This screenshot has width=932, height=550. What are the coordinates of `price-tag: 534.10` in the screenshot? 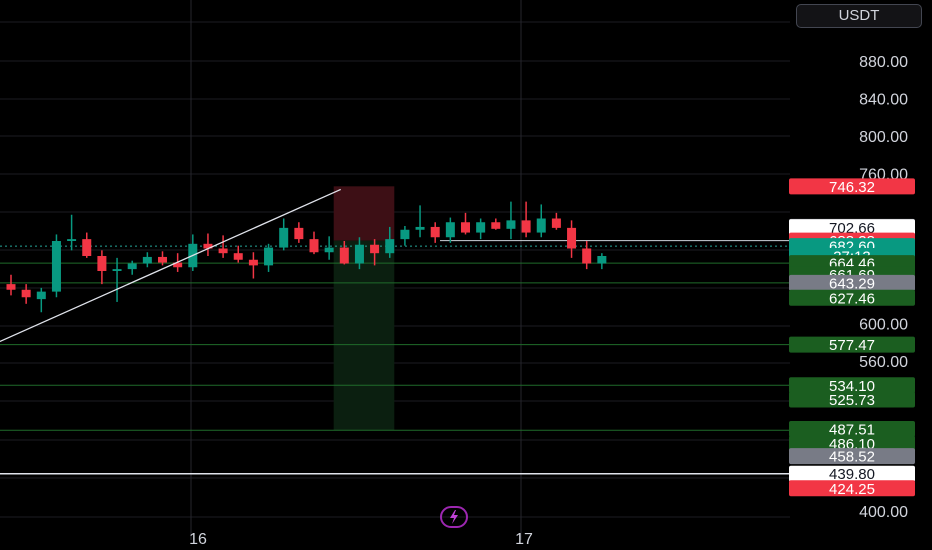 It's located at (852, 386).